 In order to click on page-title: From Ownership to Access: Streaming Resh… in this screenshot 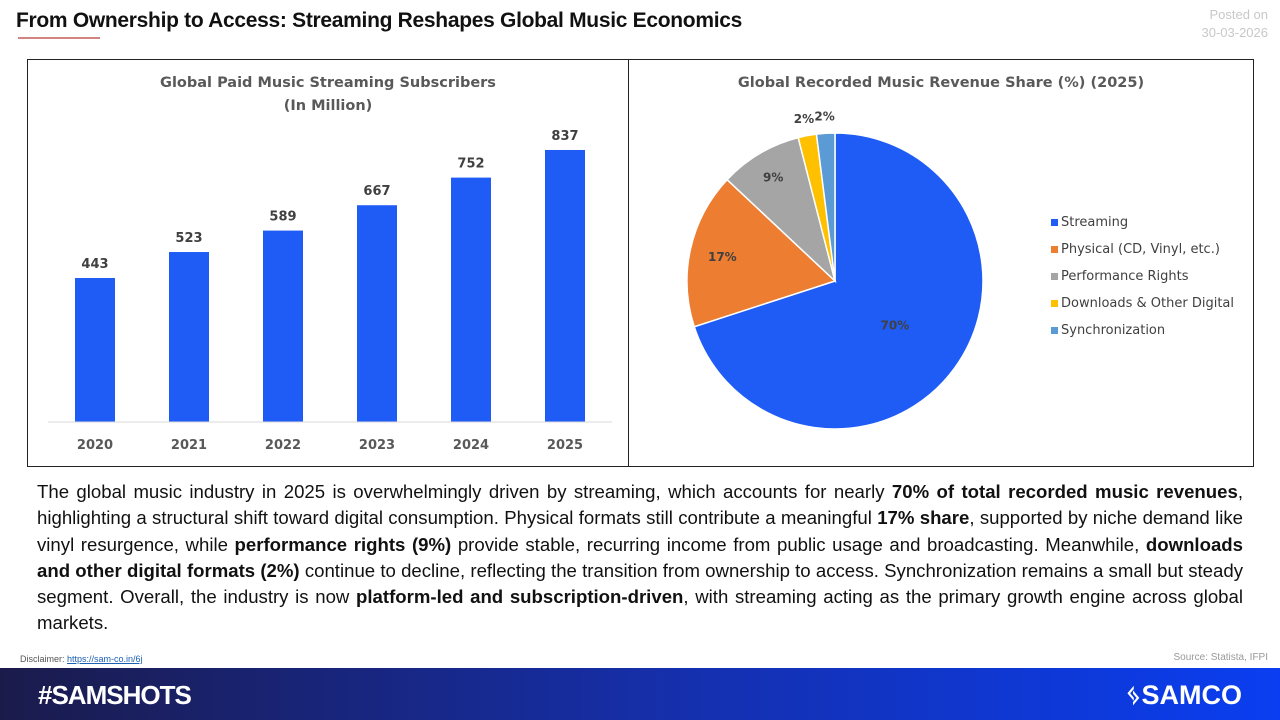, I will do `click(379, 20)`.